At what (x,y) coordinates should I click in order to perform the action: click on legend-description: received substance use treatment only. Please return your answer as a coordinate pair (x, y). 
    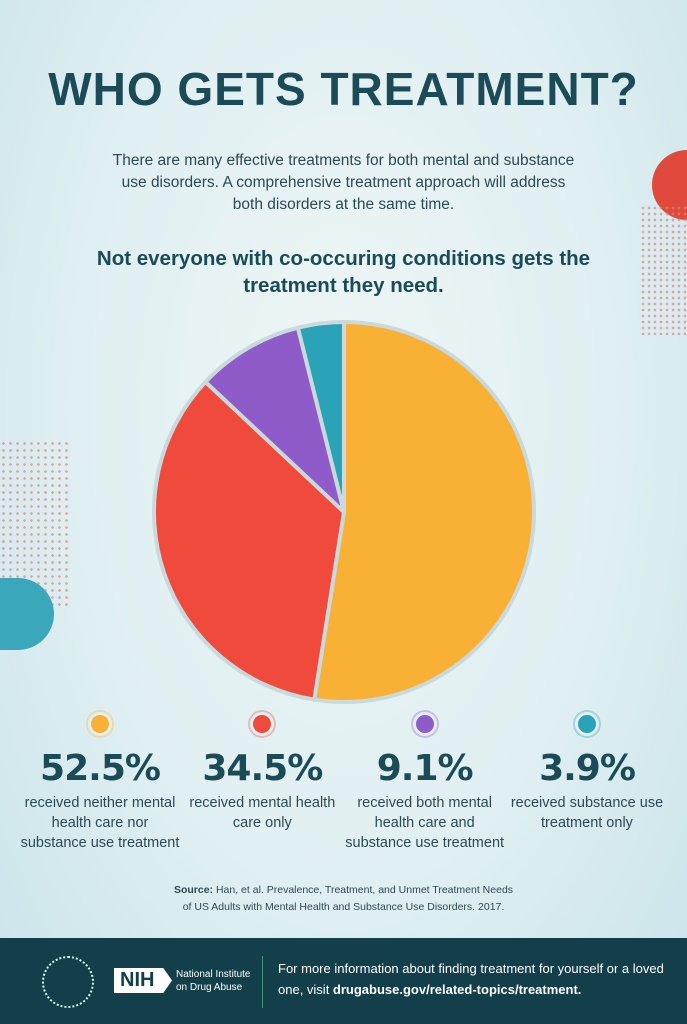
    Looking at the image, I should click on (587, 813).